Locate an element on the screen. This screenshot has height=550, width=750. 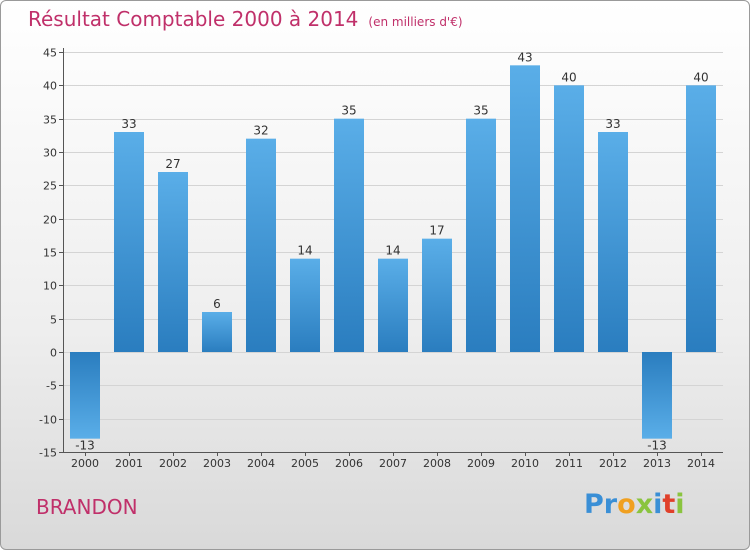
x-tick-label: 2012 is located at coordinates (613, 463).